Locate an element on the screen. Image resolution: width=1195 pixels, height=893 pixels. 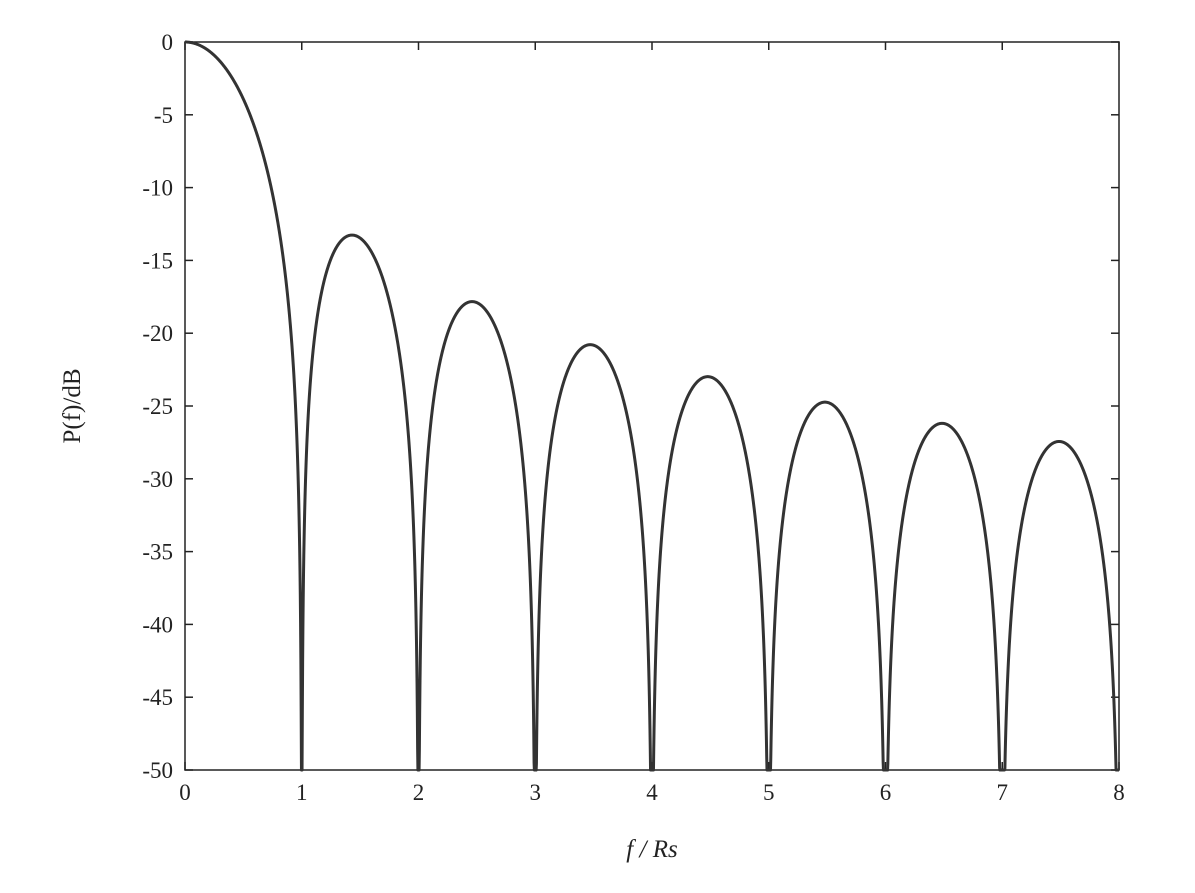
y-tick-label: -50 is located at coordinates (157, 770).